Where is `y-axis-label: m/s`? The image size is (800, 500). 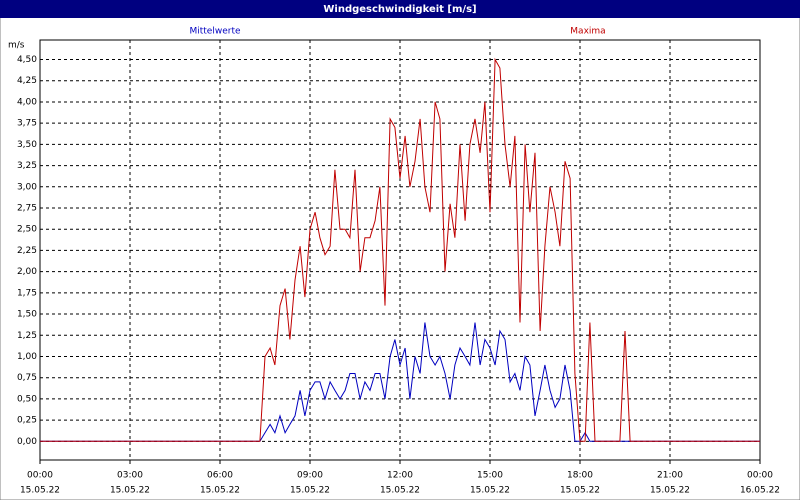
y-axis-label: m/s is located at coordinates (16, 46).